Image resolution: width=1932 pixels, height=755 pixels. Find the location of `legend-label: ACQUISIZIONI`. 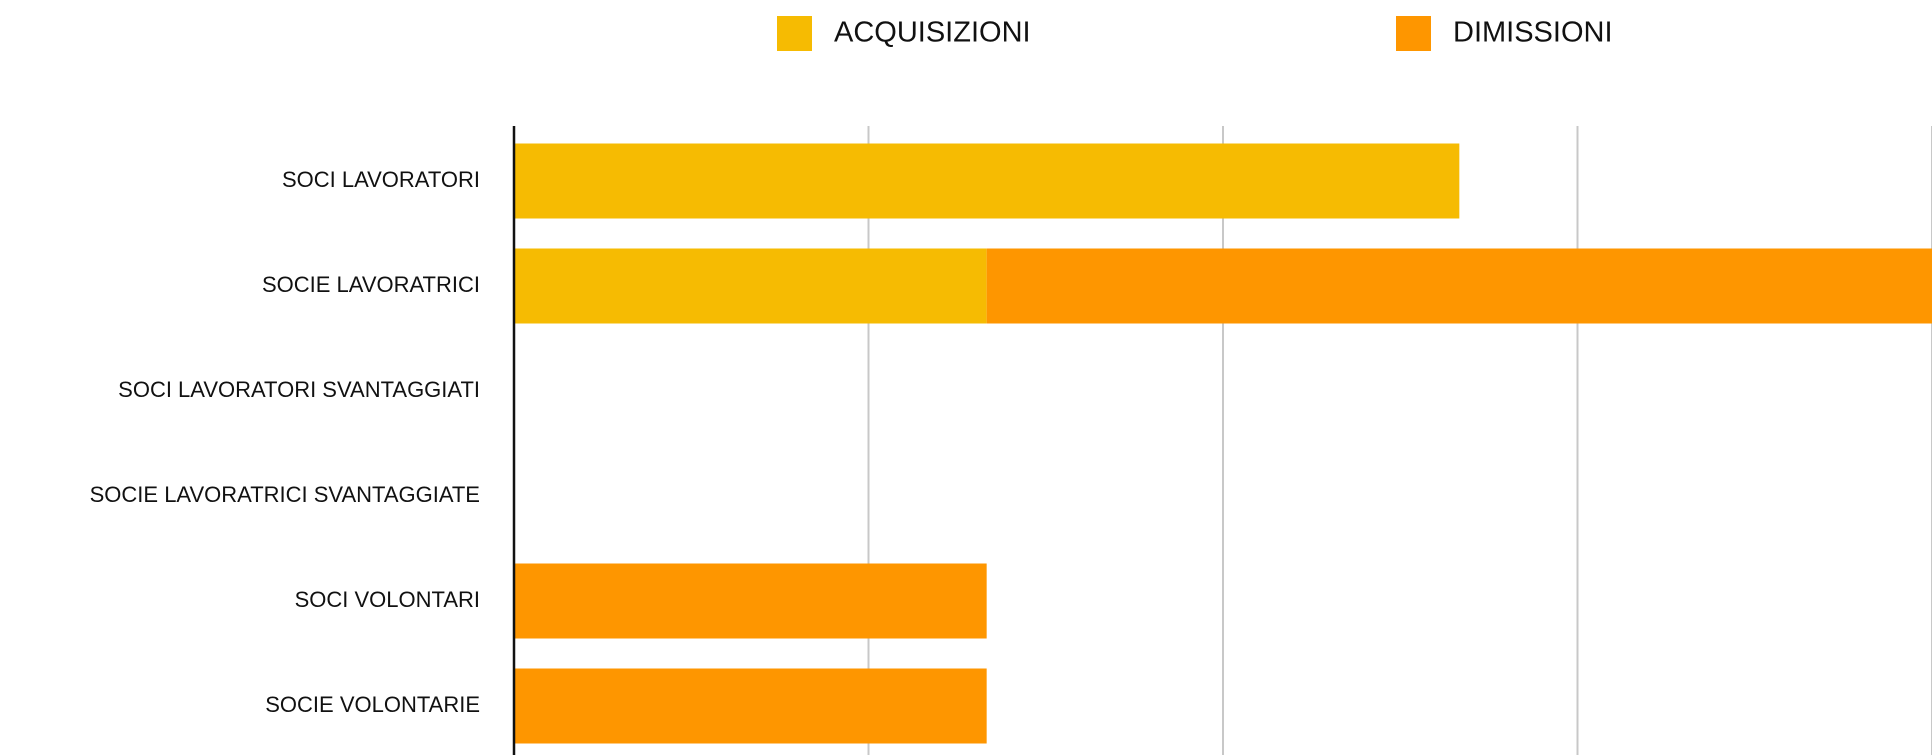

legend-label: ACQUISIZIONI is located at coordinates (932, 33).